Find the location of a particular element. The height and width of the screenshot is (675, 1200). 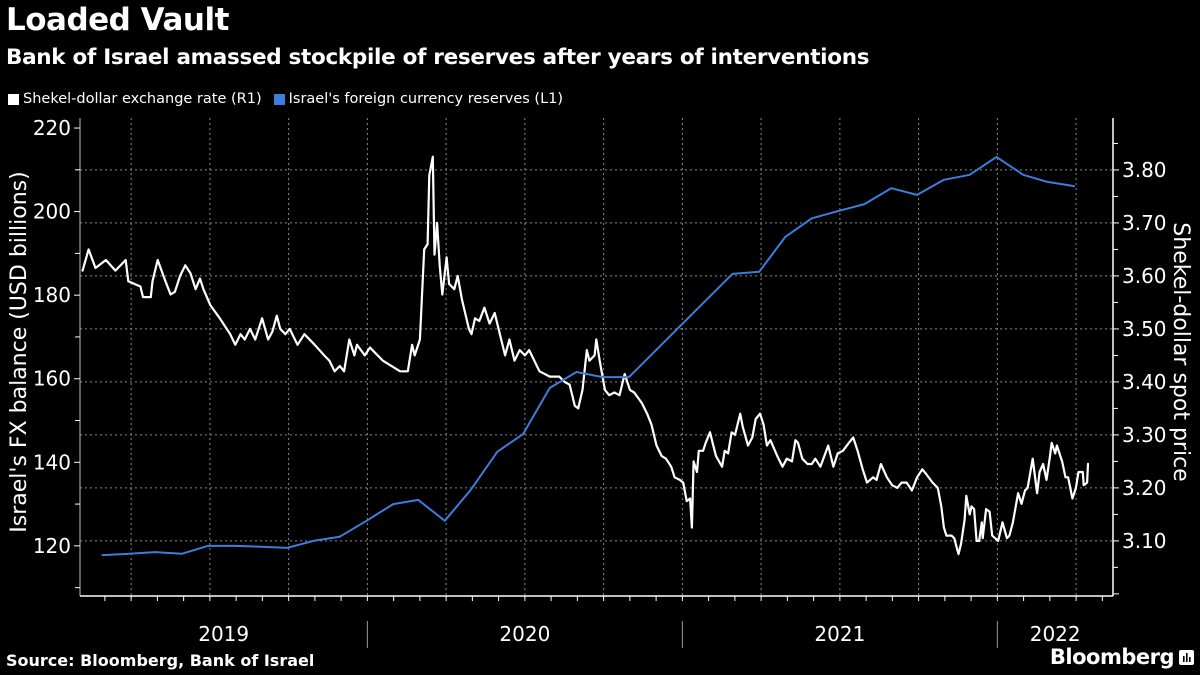

x-axis-year-label: 2022 is located at coordinates (1055, 634).